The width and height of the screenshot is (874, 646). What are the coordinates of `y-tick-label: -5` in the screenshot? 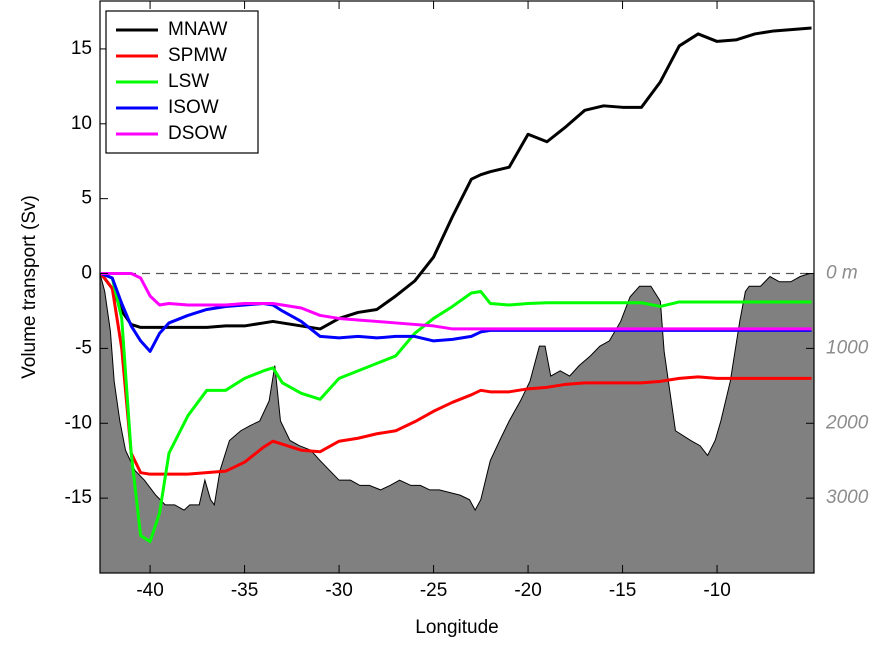 It's located at (83, 347).